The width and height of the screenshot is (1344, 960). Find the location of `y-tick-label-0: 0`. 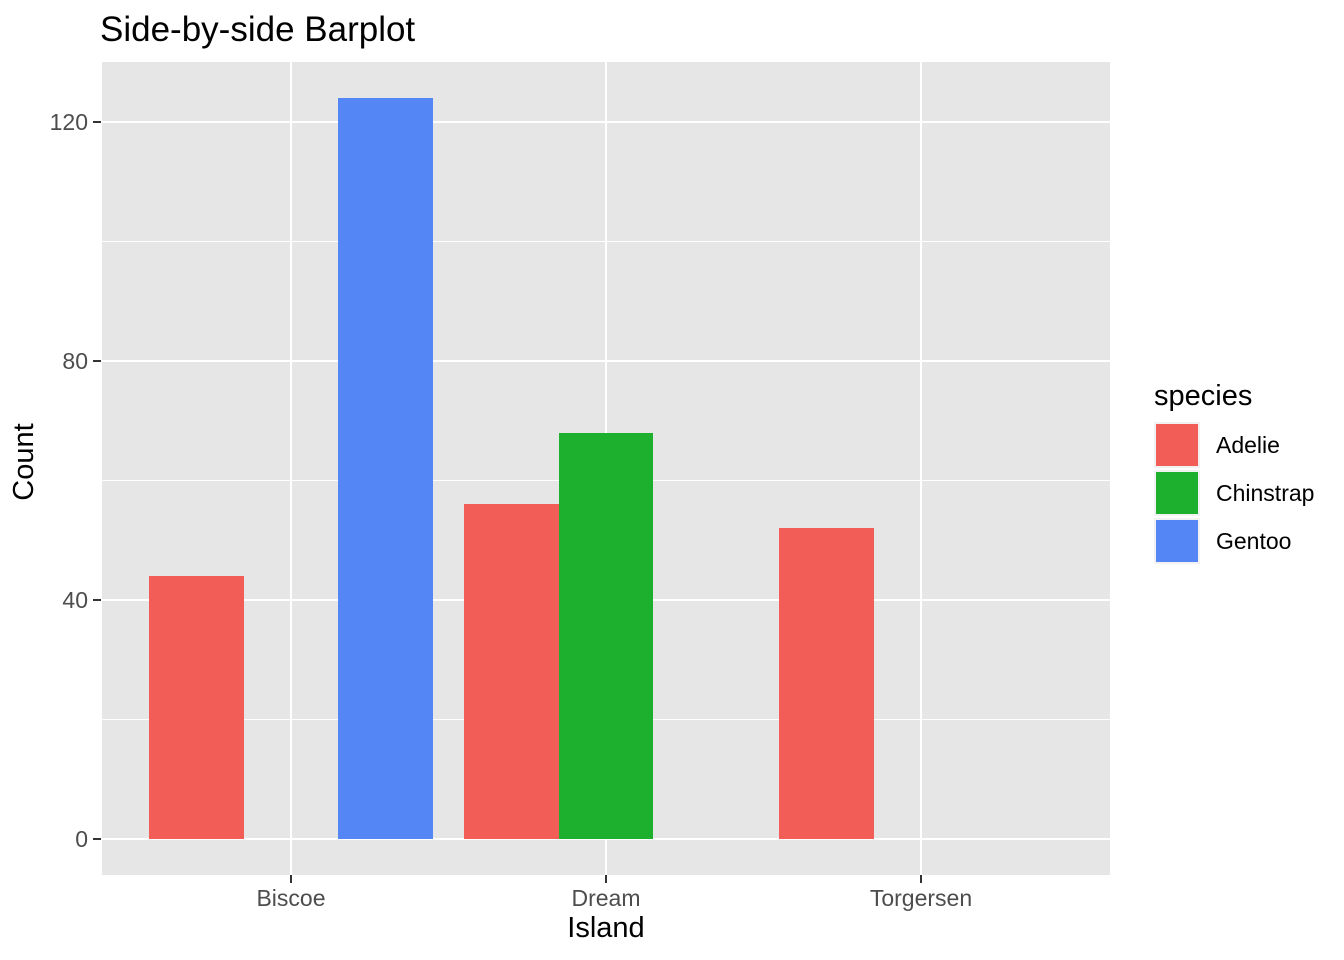

y-tick-label-0: 0 is located at coordinates (81, 839).